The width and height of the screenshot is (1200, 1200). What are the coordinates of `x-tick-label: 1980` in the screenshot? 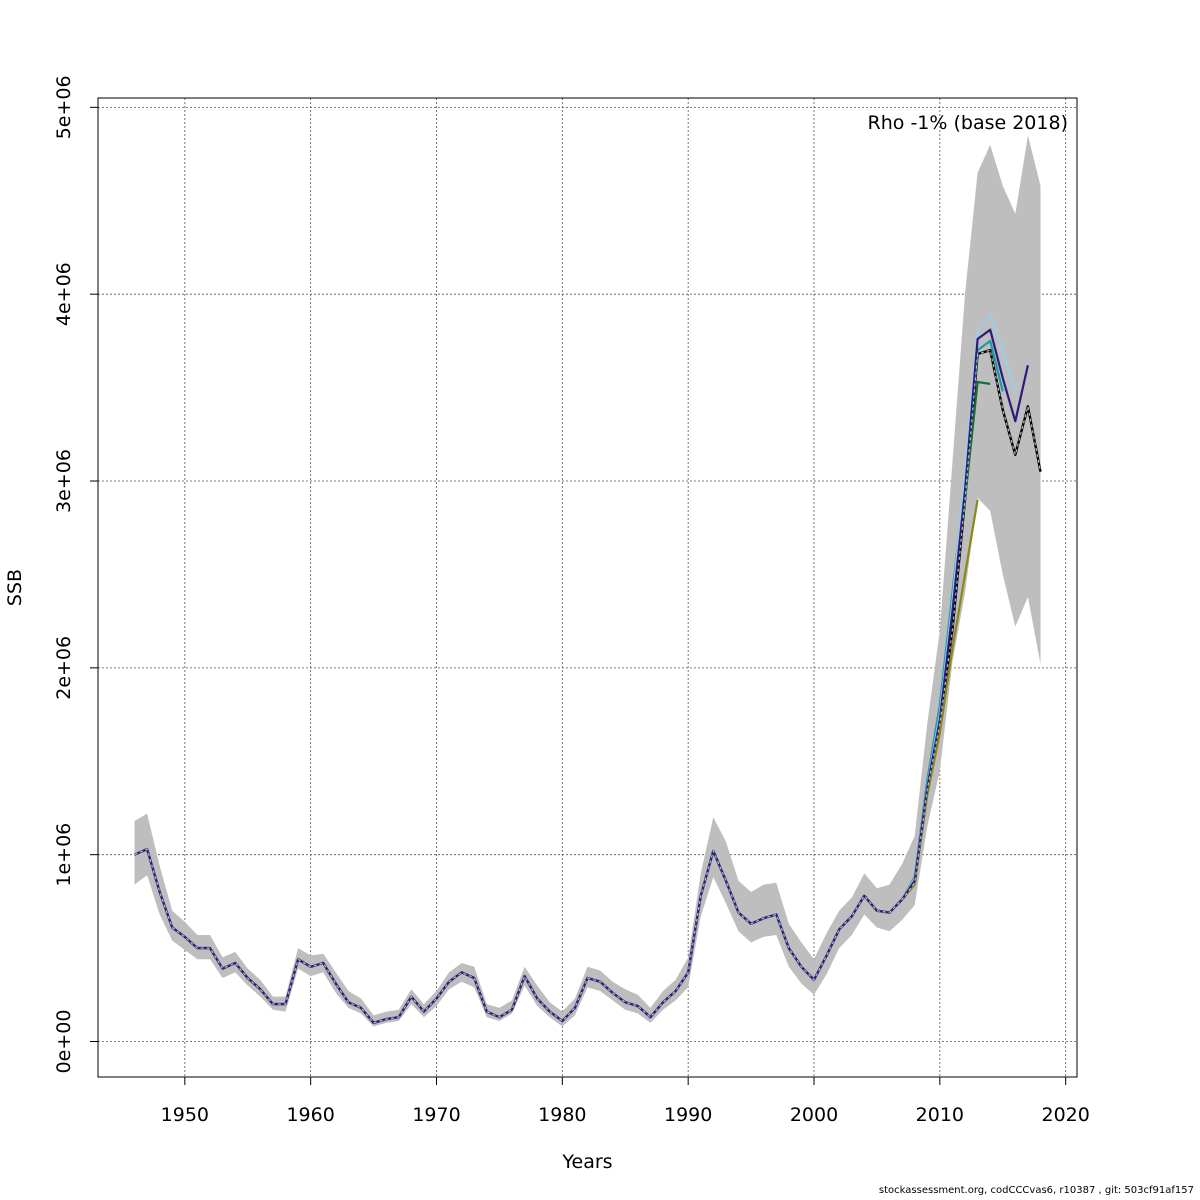 It's located at (562, 1115).